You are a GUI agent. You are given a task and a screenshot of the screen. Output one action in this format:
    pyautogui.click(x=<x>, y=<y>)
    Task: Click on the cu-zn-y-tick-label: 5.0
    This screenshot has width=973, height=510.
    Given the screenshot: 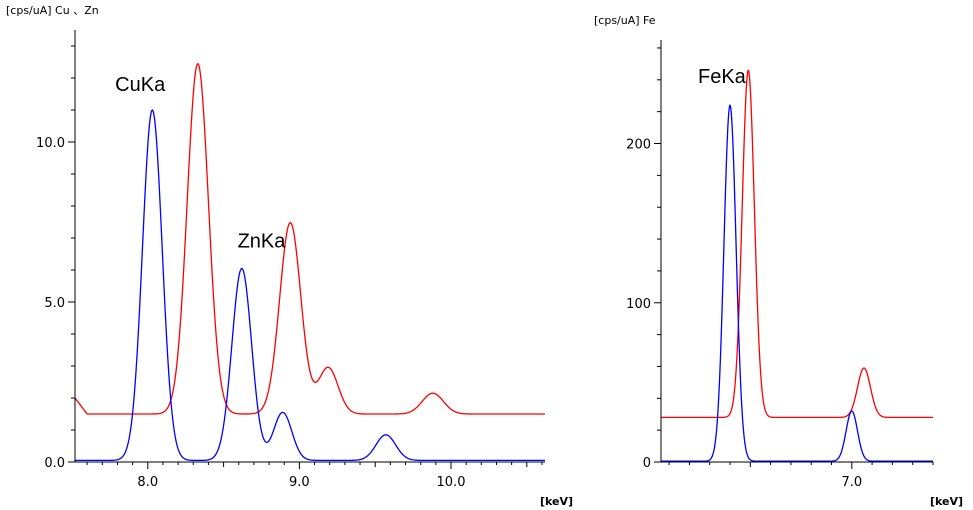 What is the action you would take?
    pyautogui.click(x=54, y=303)
    